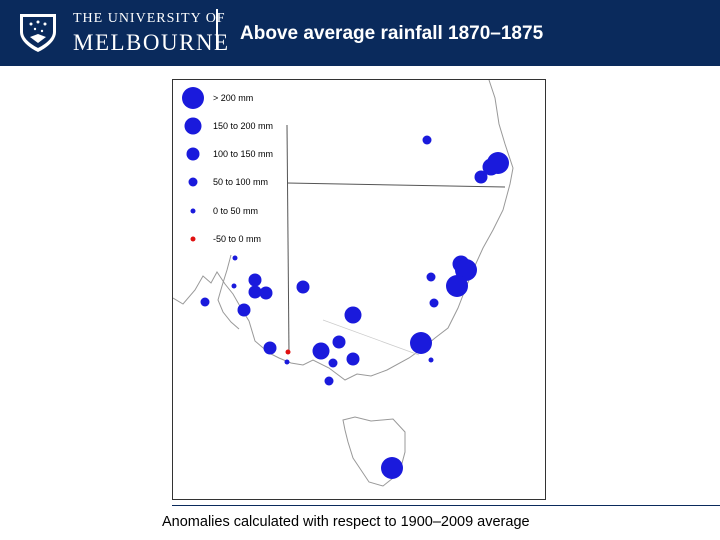 The image size is (720, 540). I want to click on legend-label-neg50-0: -50 to 0 mm, so click(237, 239).